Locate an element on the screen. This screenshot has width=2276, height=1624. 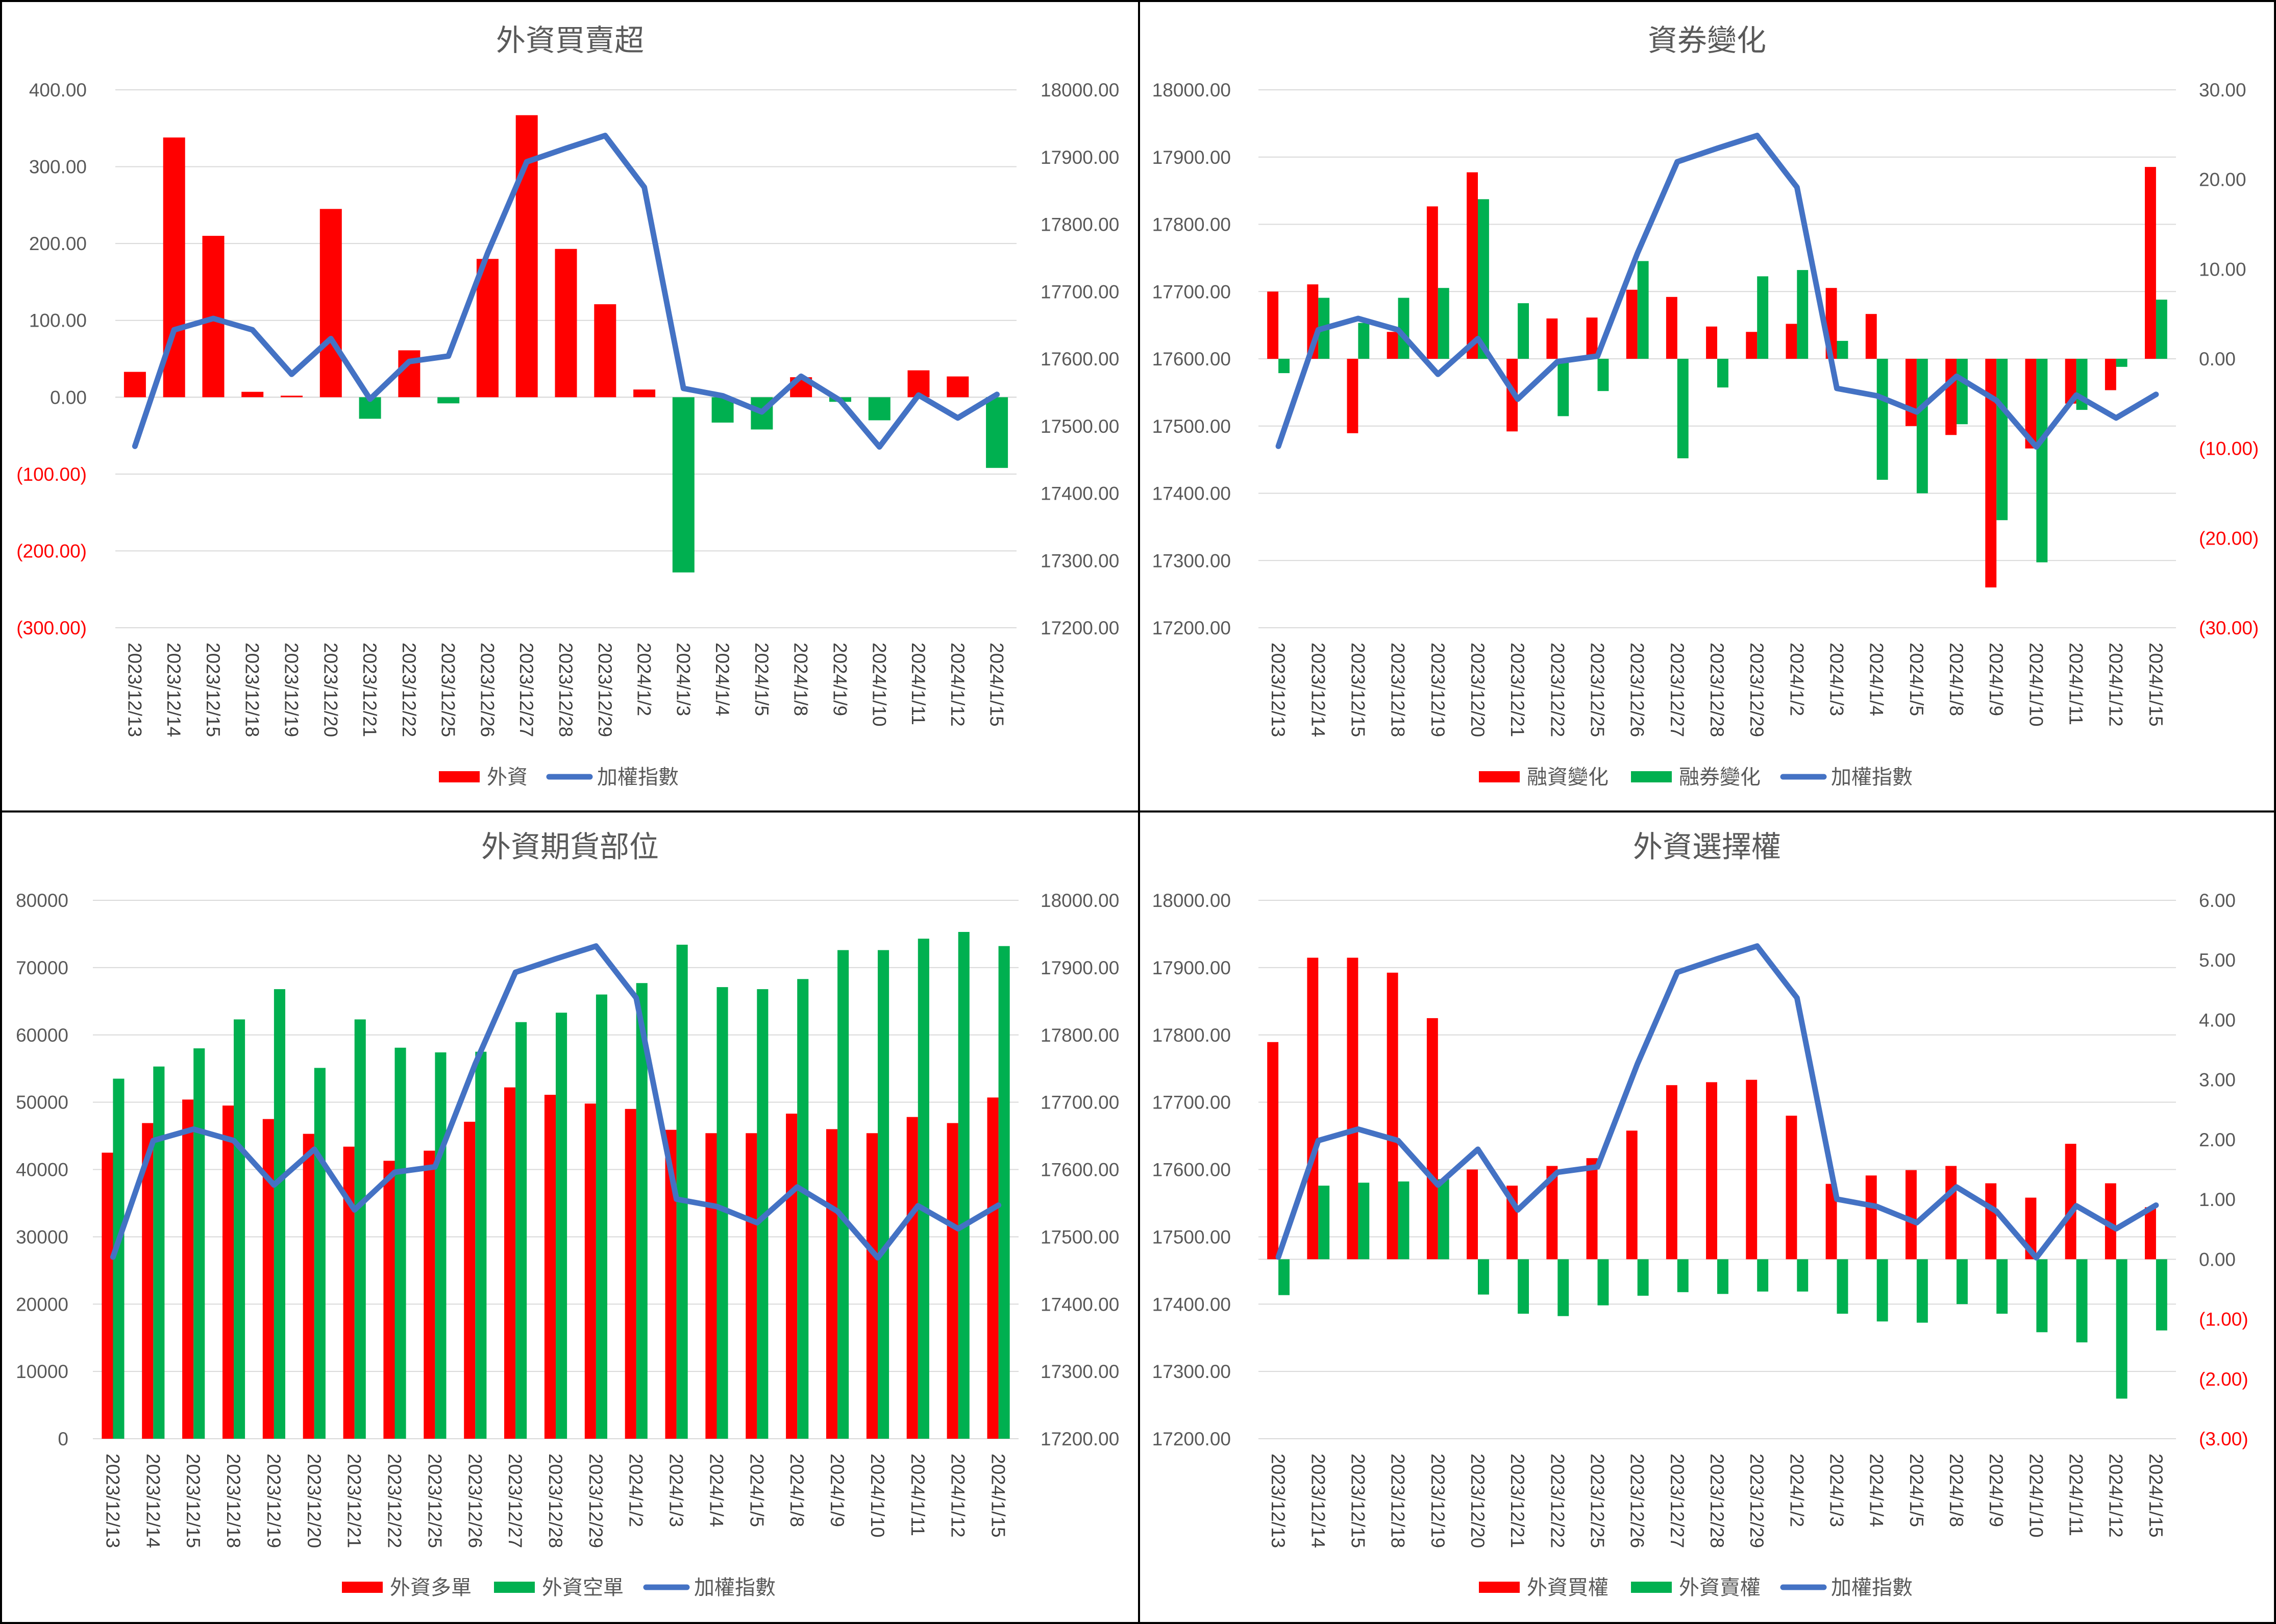
x-category-label: 2024/1/15 is located at coordinates (2156, 685).